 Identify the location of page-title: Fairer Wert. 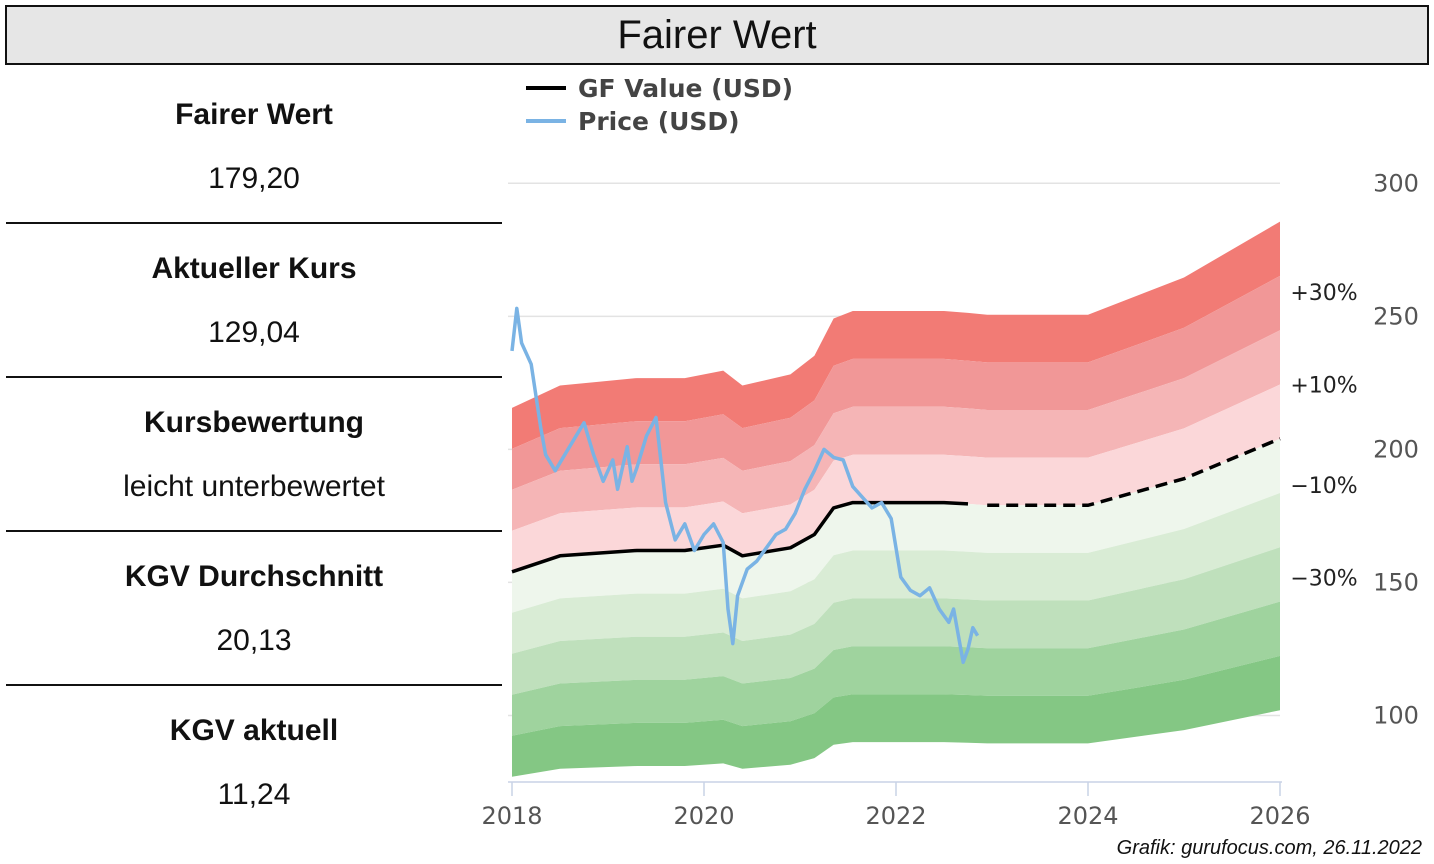
(717, 35).